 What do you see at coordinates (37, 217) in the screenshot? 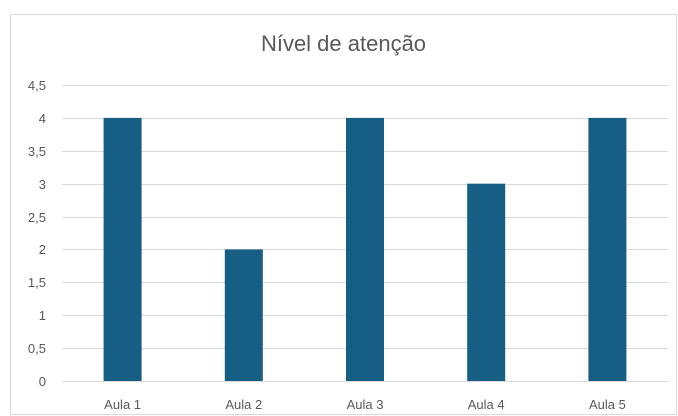
I see `y-tick-label: 2,5` at bounding box center [37, 217].